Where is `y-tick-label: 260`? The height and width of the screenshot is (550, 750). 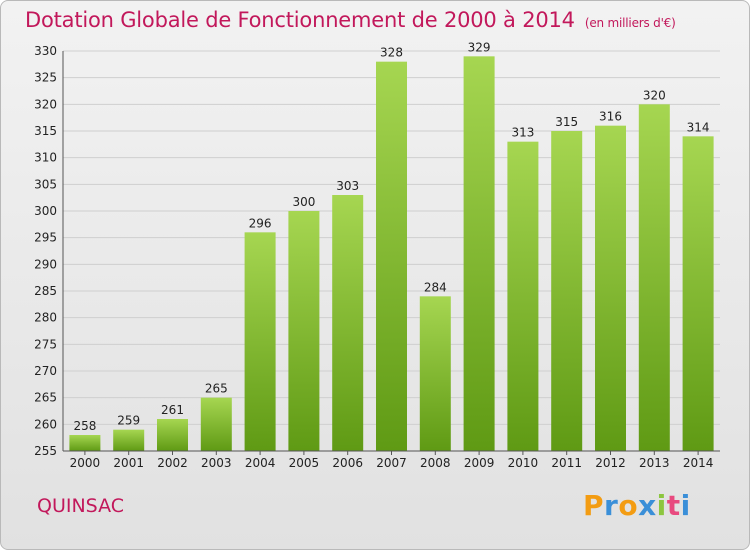
y-tick-label: 260 is located at coordinates (45, 424).